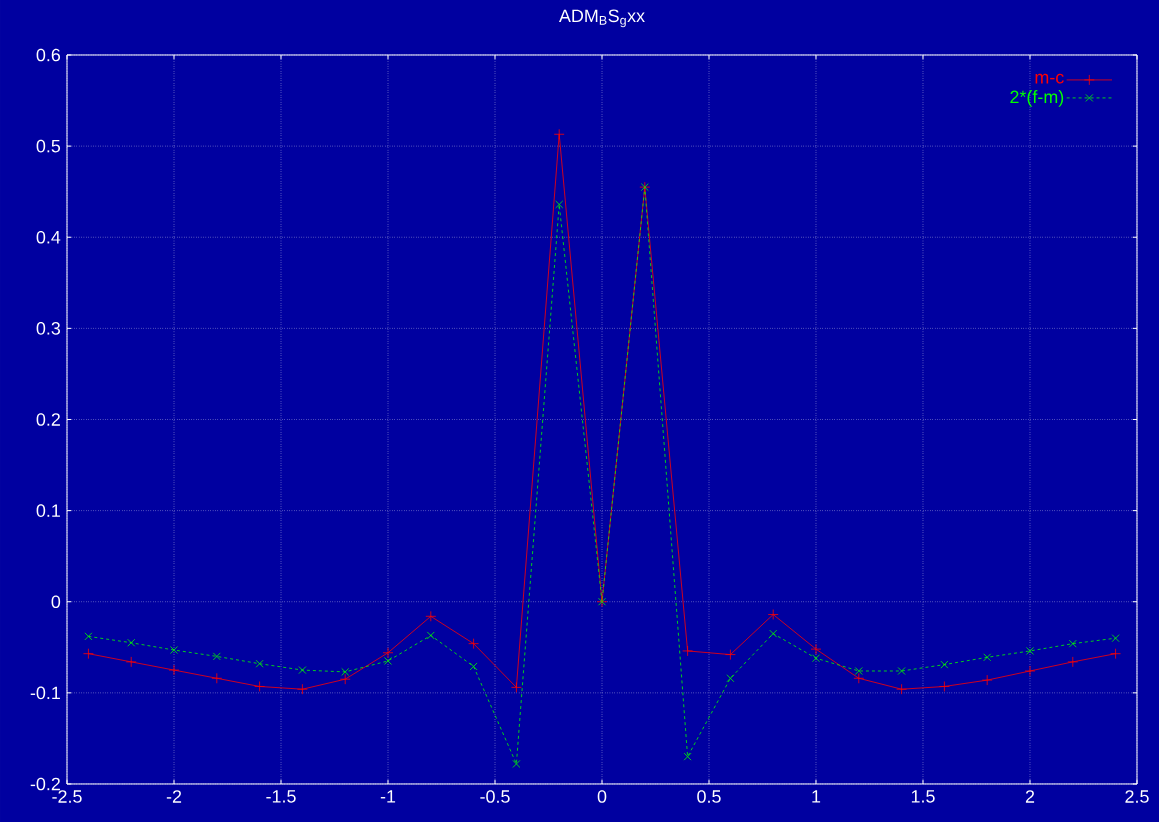 This screenshot has height=822, width=1159. What do you see at coordinates (923, 796) in the screenshot?
I see `x-tick-label: 1.5` at bounding box center [923, 796].